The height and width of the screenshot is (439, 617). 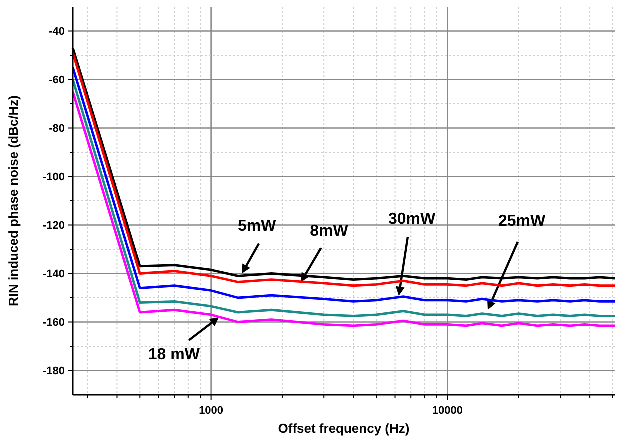 What do you see at coordinates (53, 323) in the screenshot?
I see `y-tick-label: -160` at bounding box center [53, 323].